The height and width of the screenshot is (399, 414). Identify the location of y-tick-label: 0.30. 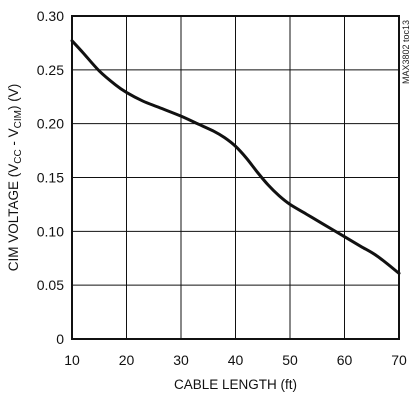
(50, 16).